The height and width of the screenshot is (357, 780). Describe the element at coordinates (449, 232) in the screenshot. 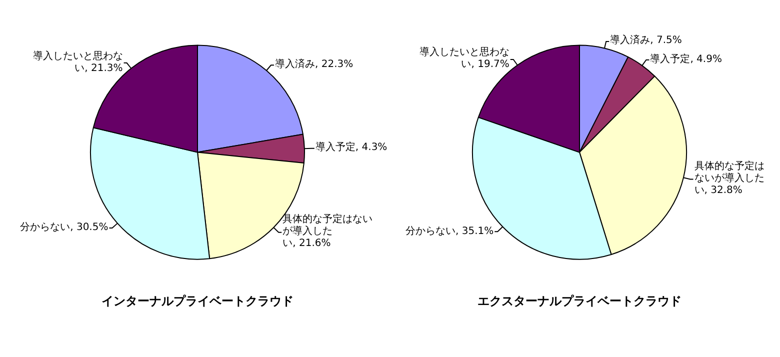

I see `slice-label: 分からない, 35.1%` at that location.